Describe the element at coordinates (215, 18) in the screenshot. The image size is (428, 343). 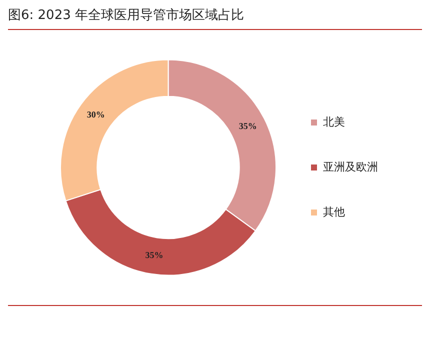
I see `chart-title: 图6: 2023 年全球医用导管市场区域占比` at that location.